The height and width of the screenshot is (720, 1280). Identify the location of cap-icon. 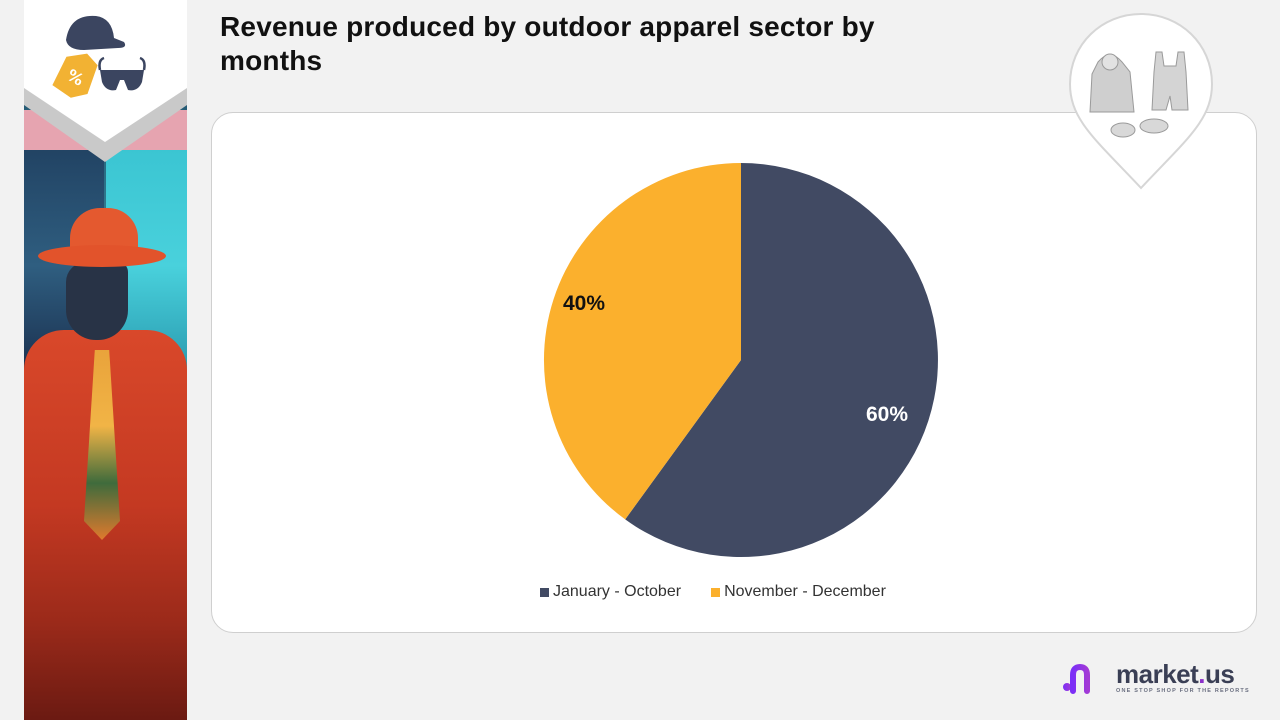
(96, 32).